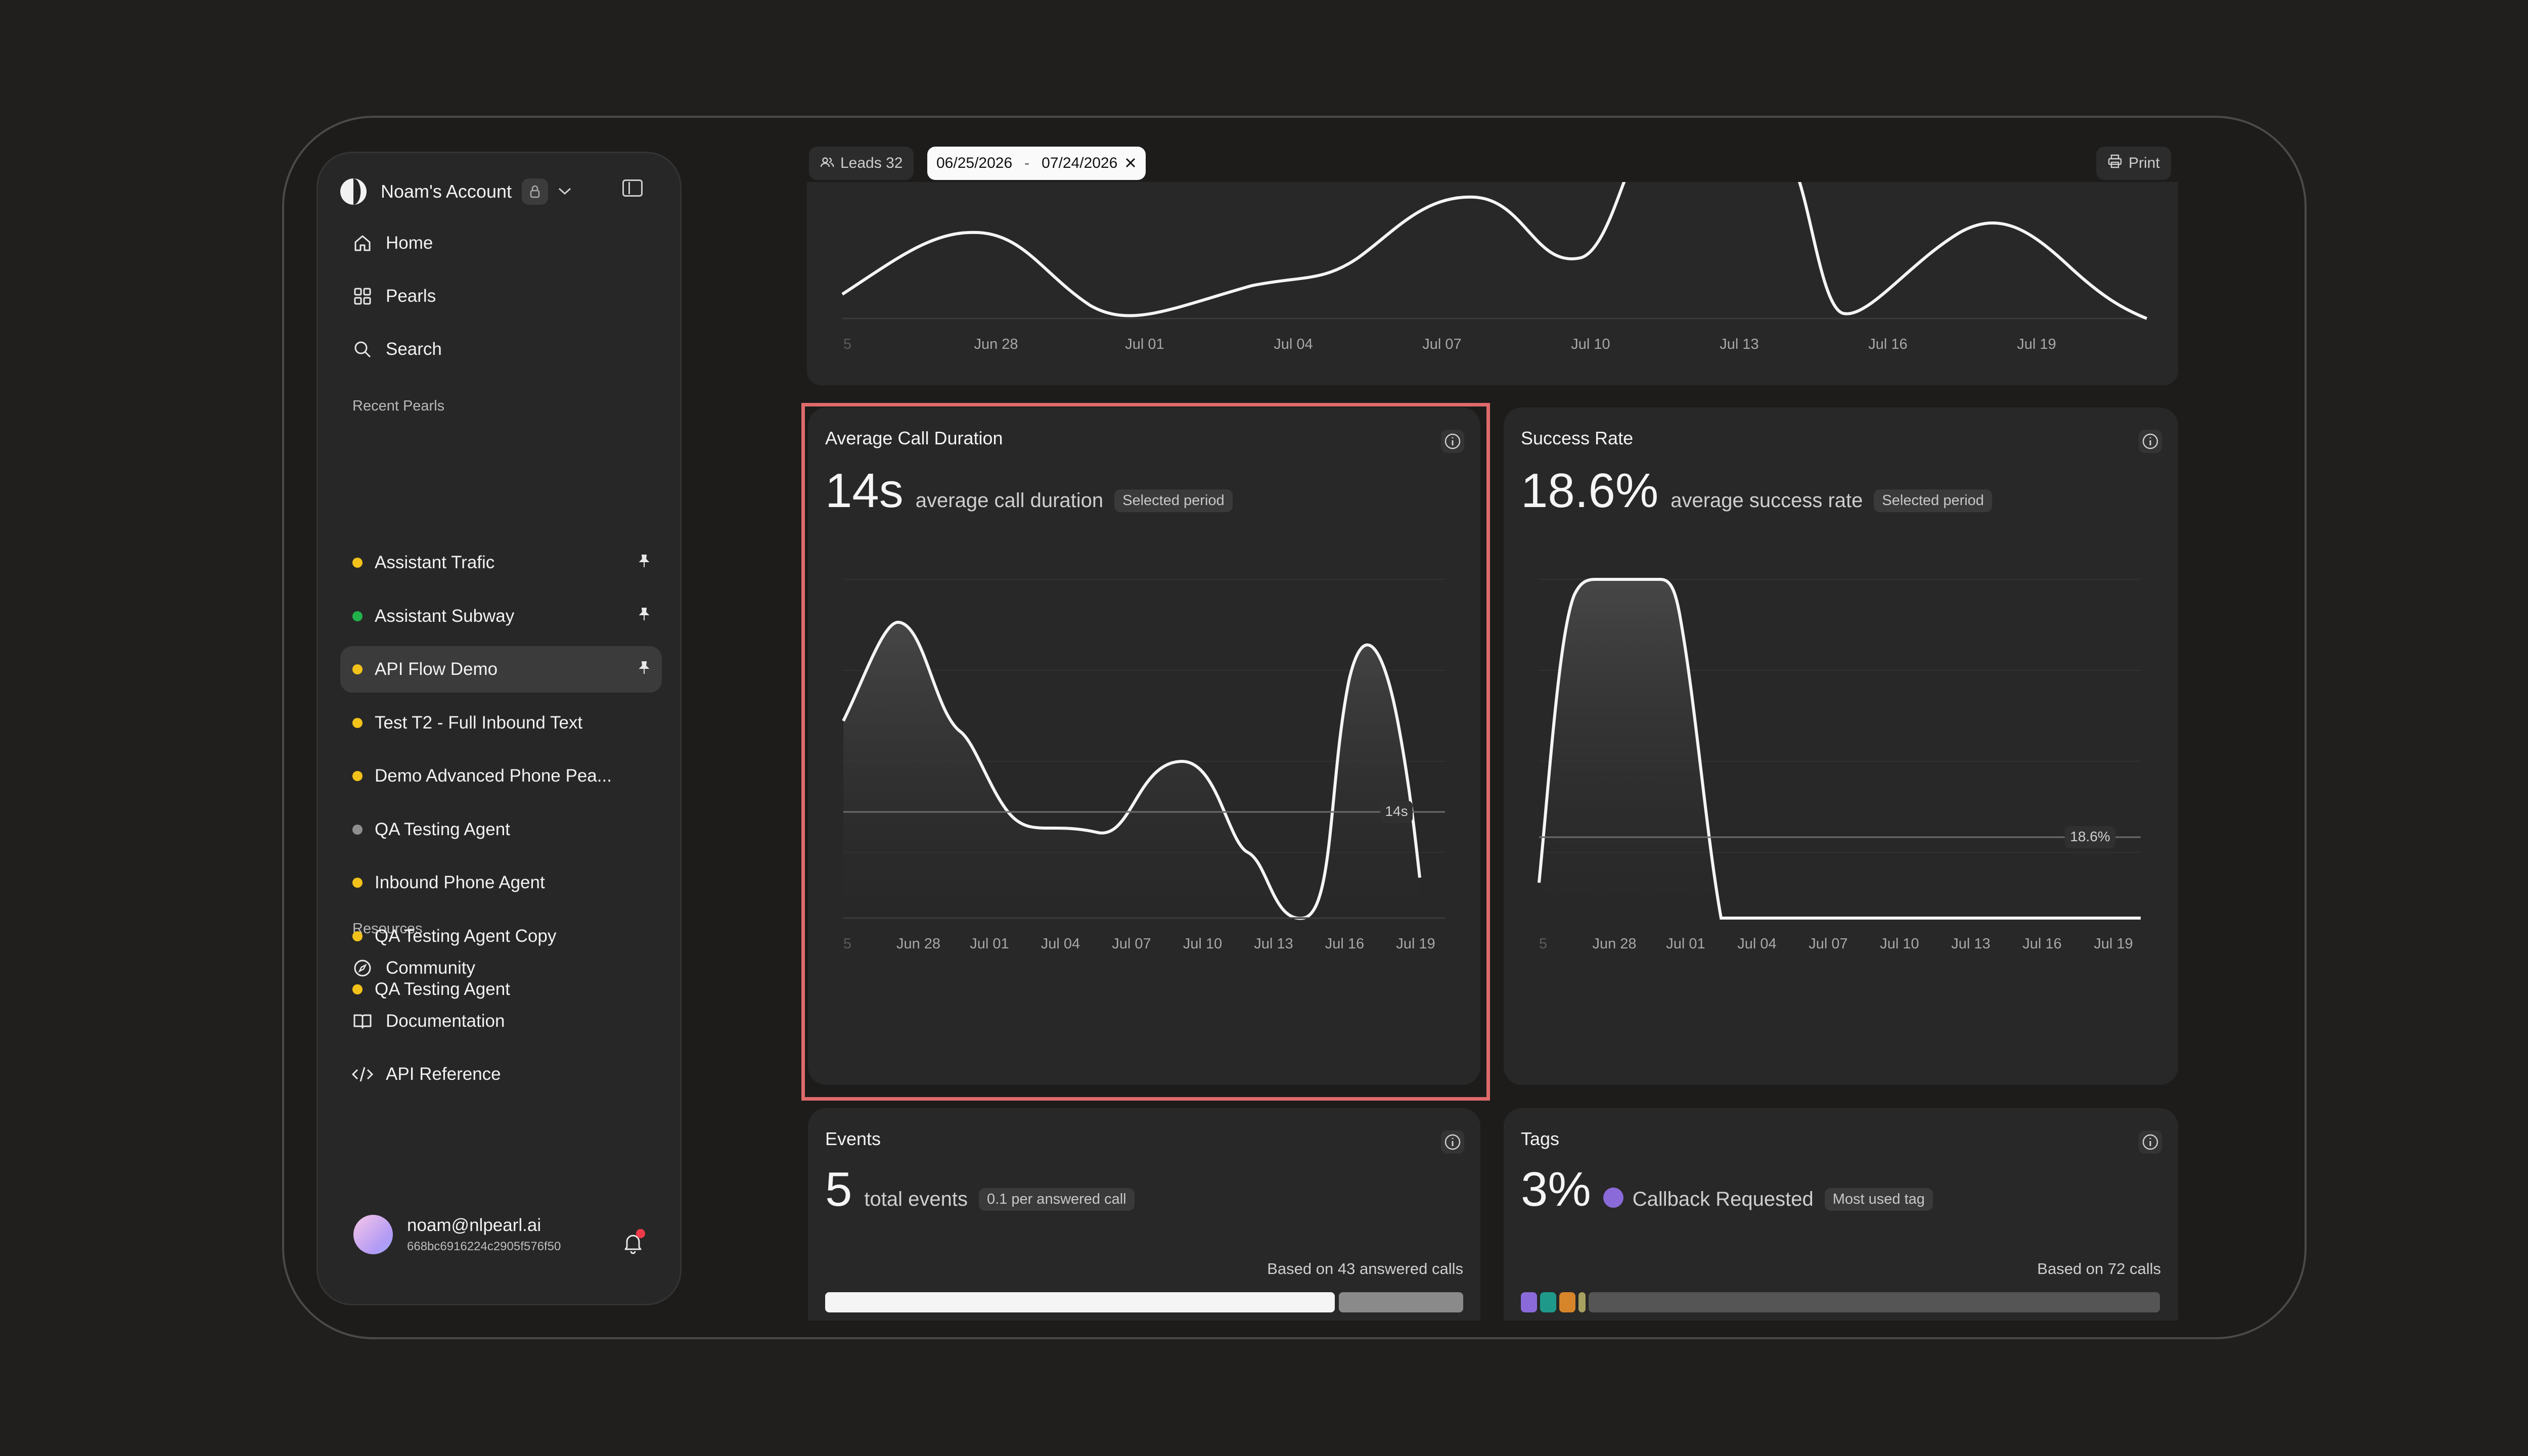 This screenshot has height=1456, width=2528. What do you see at coordinates (872, 163) in the screenshot?
I see `leads-label: Leads 32` at bounding box center [872, 163].